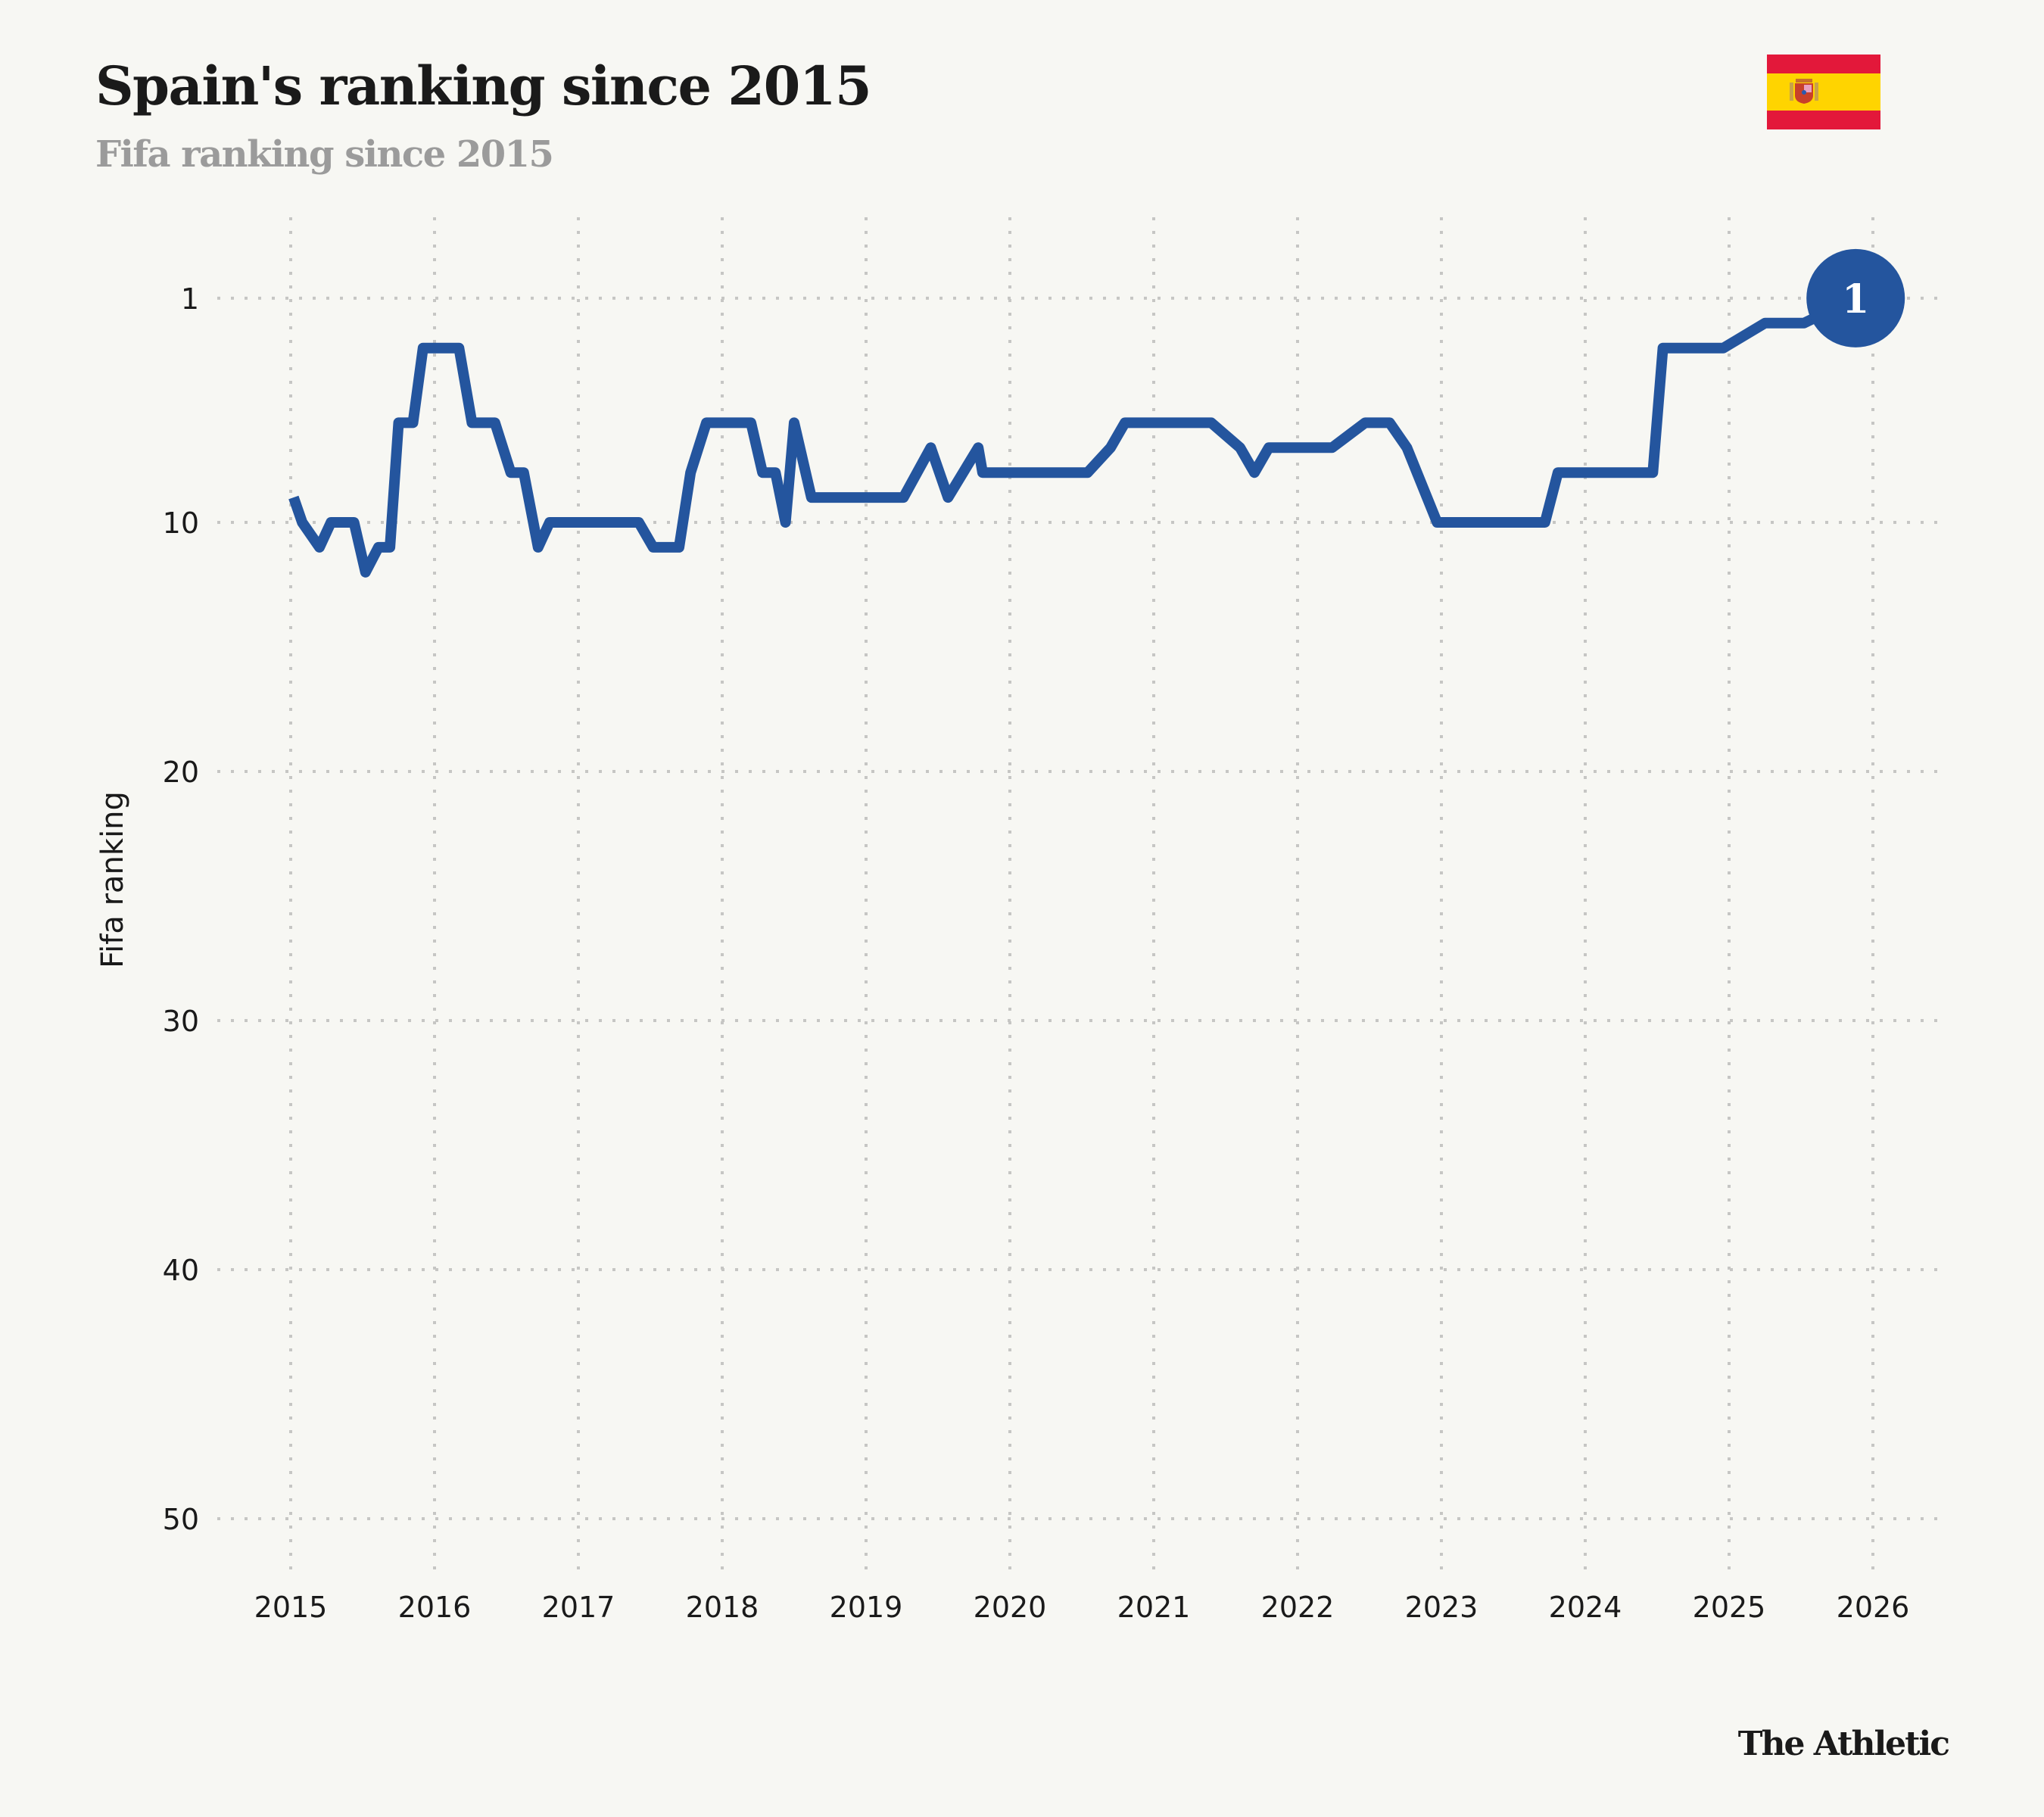 Image resolution: width=2044 pixels, height=1817 pixels. Describe the element at coordinates (722, 1607) in the screenshot. I see `x-tick-label: 2018` at that location.